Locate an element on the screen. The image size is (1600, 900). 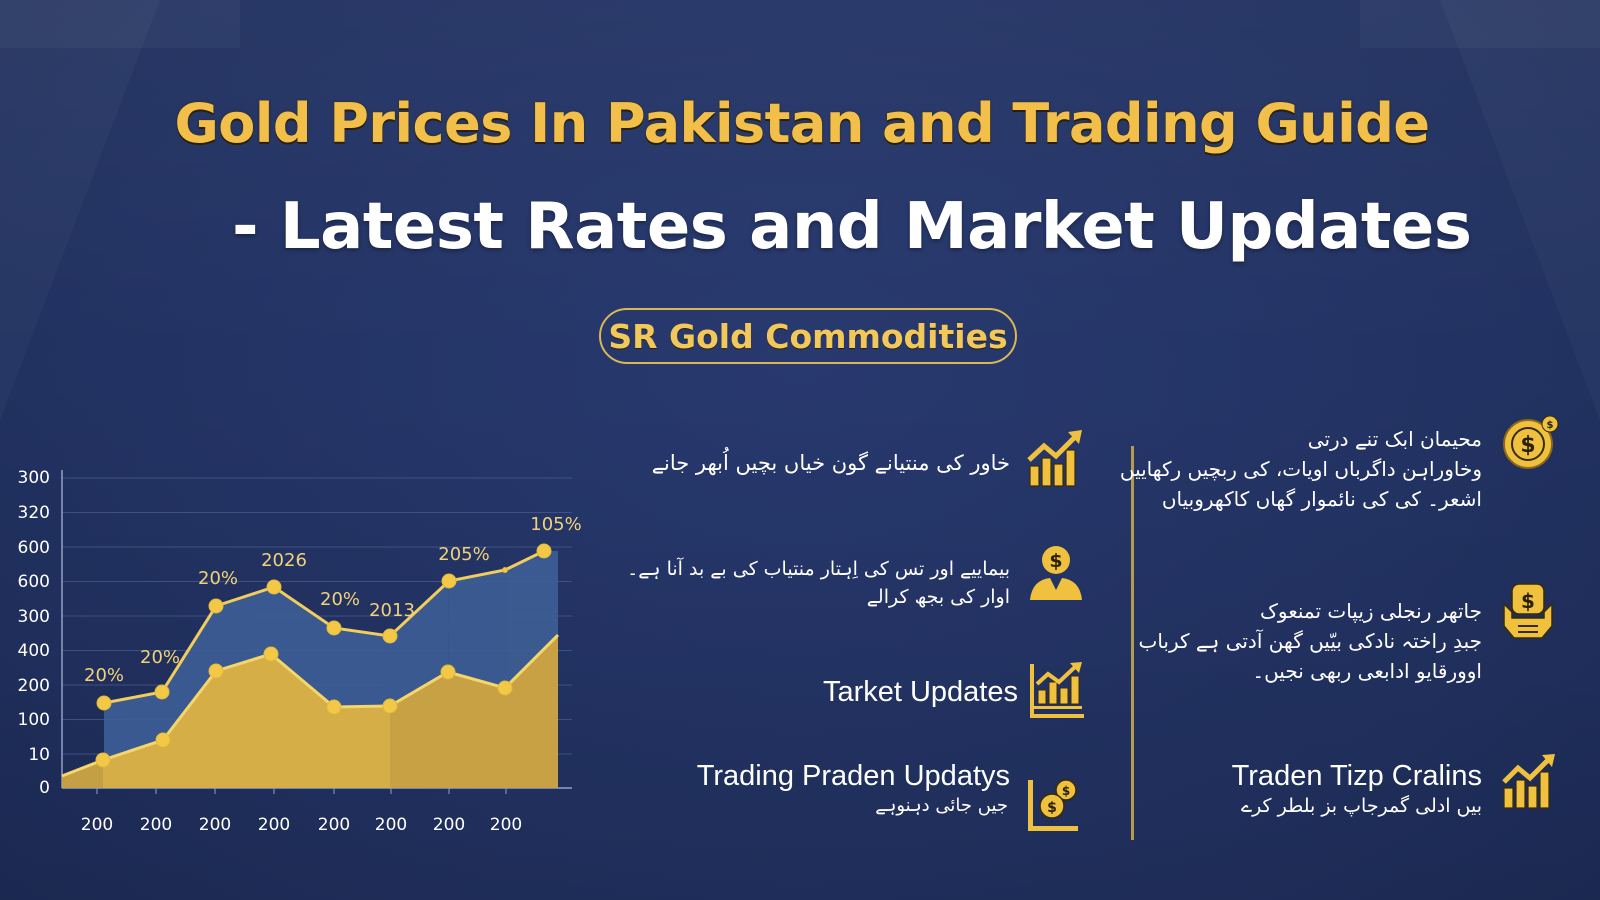
middle-item-1-text: خاور کی منتیانے گون خیاں بچیں اُبھر جانے is located at coordinates (830, 463).